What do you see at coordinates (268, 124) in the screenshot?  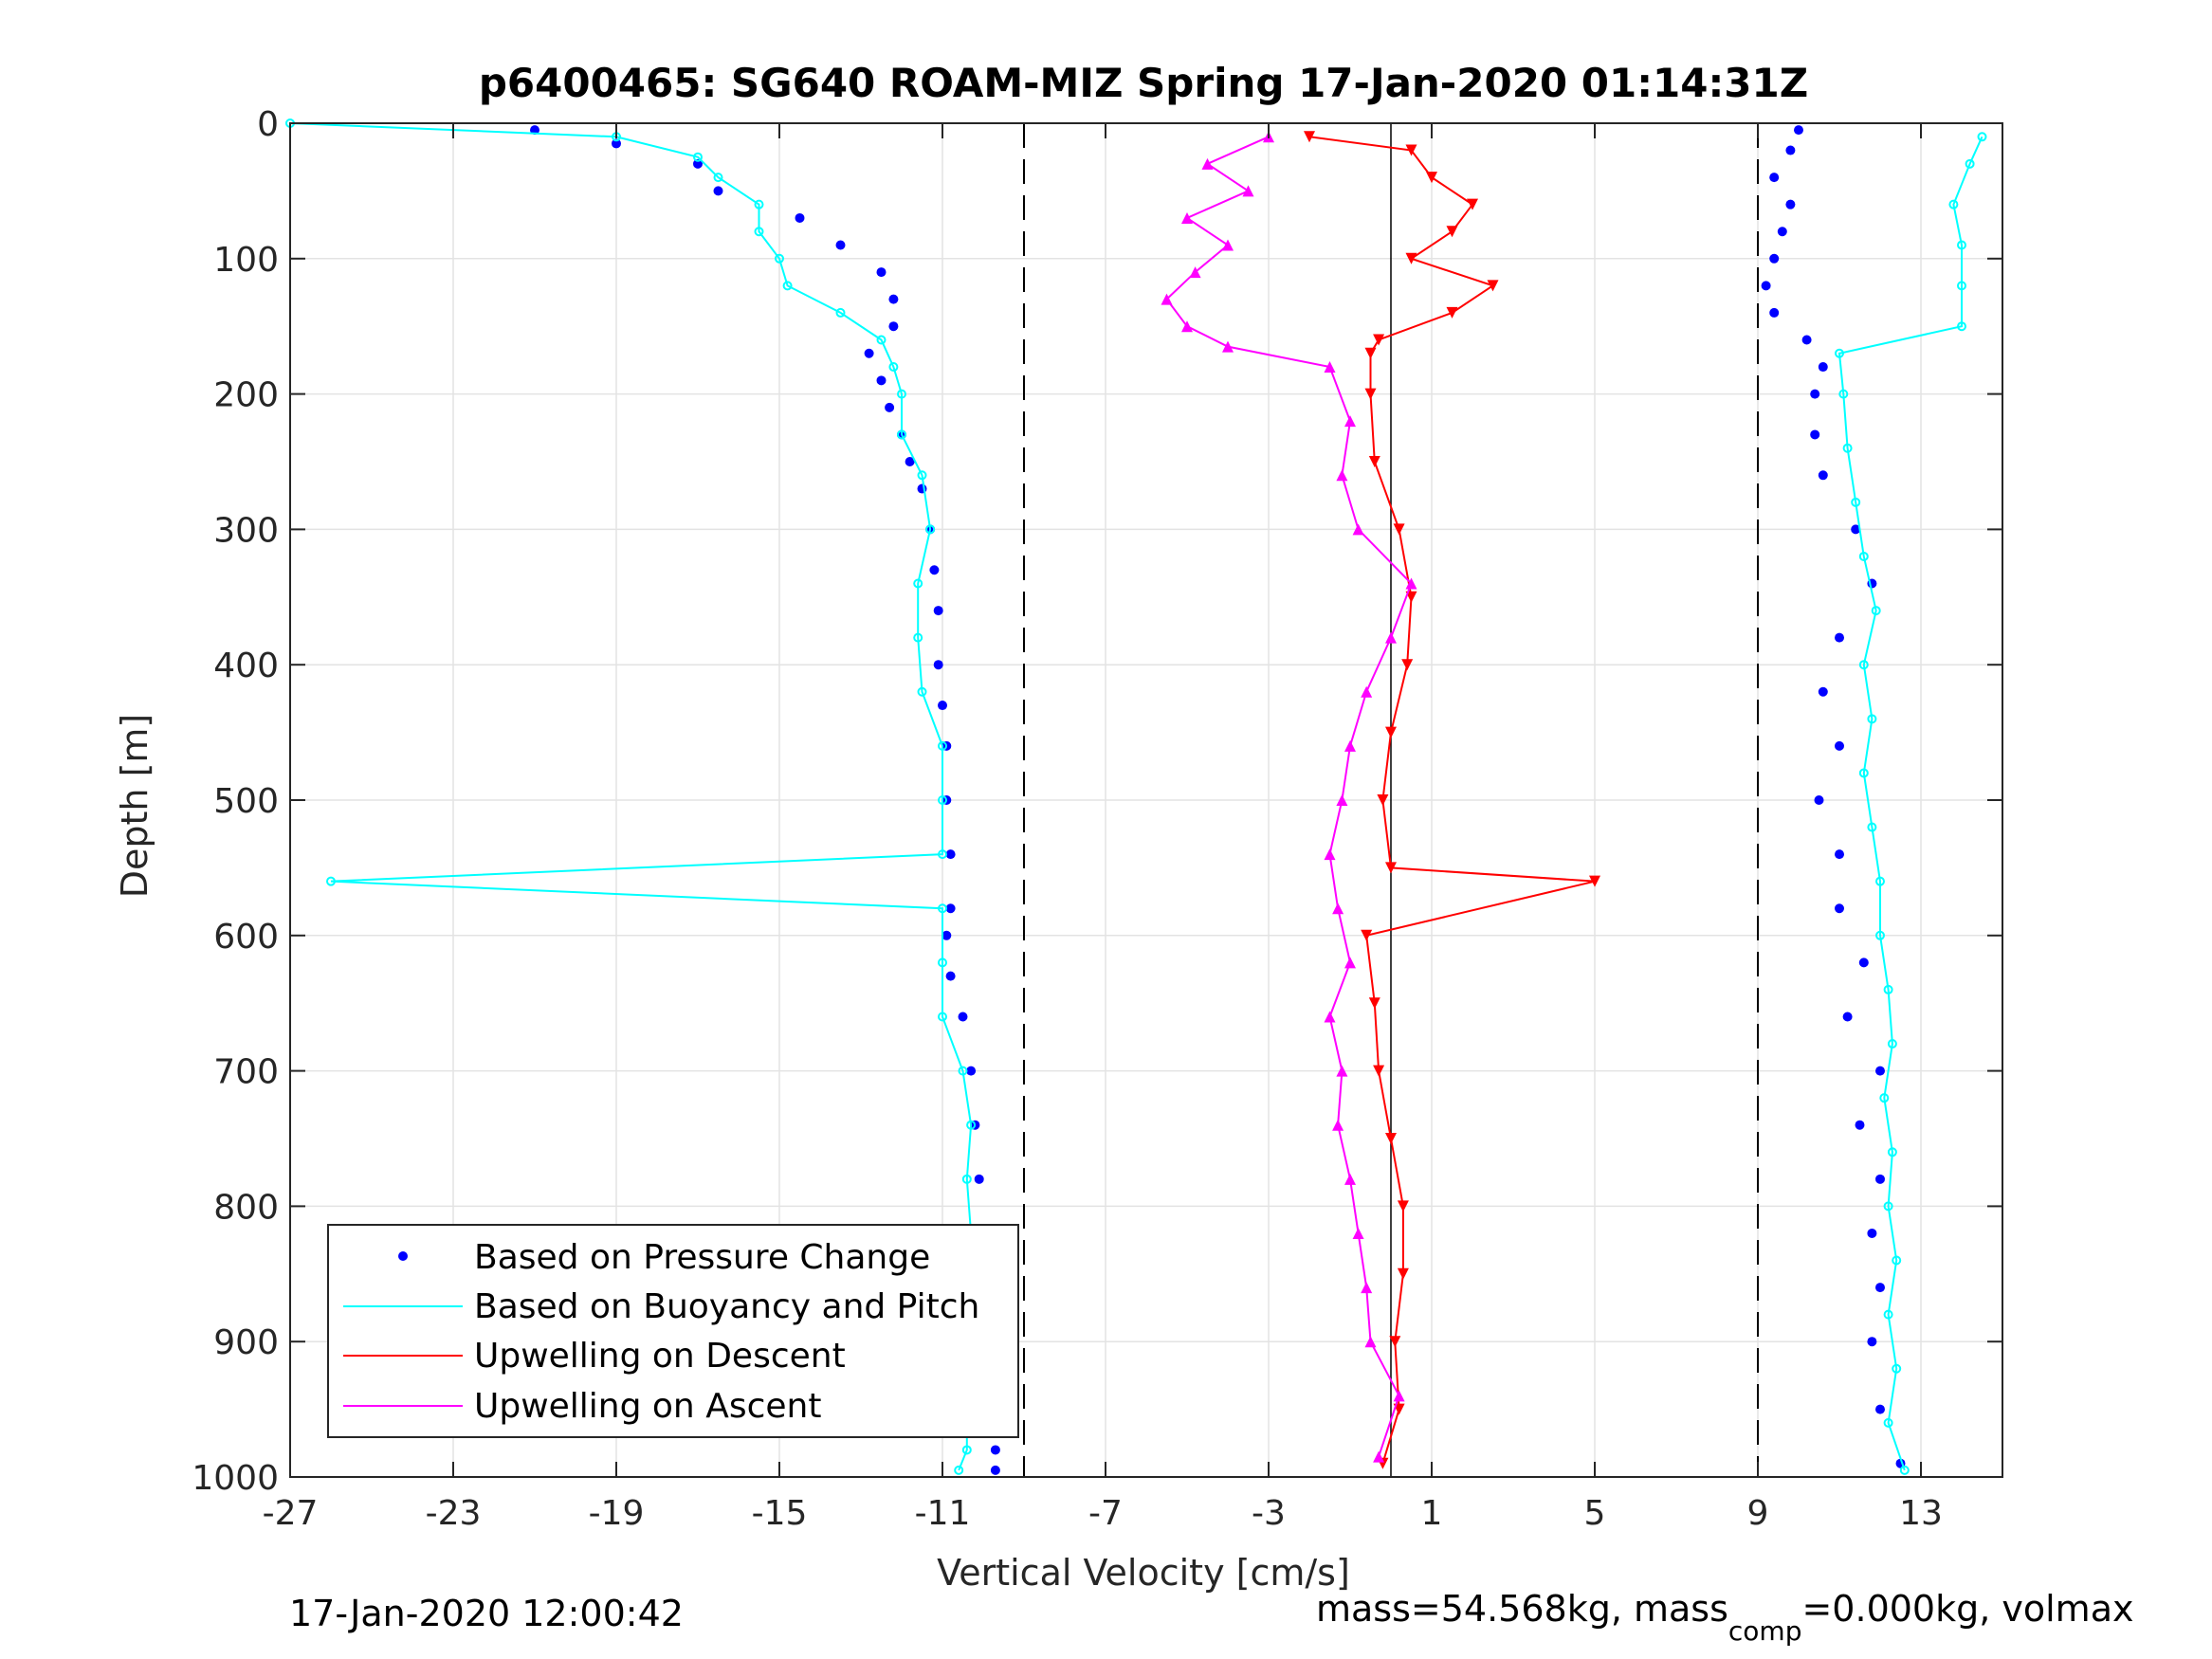 I see `y-tick-label: 0` at bounding box center [268, 124].